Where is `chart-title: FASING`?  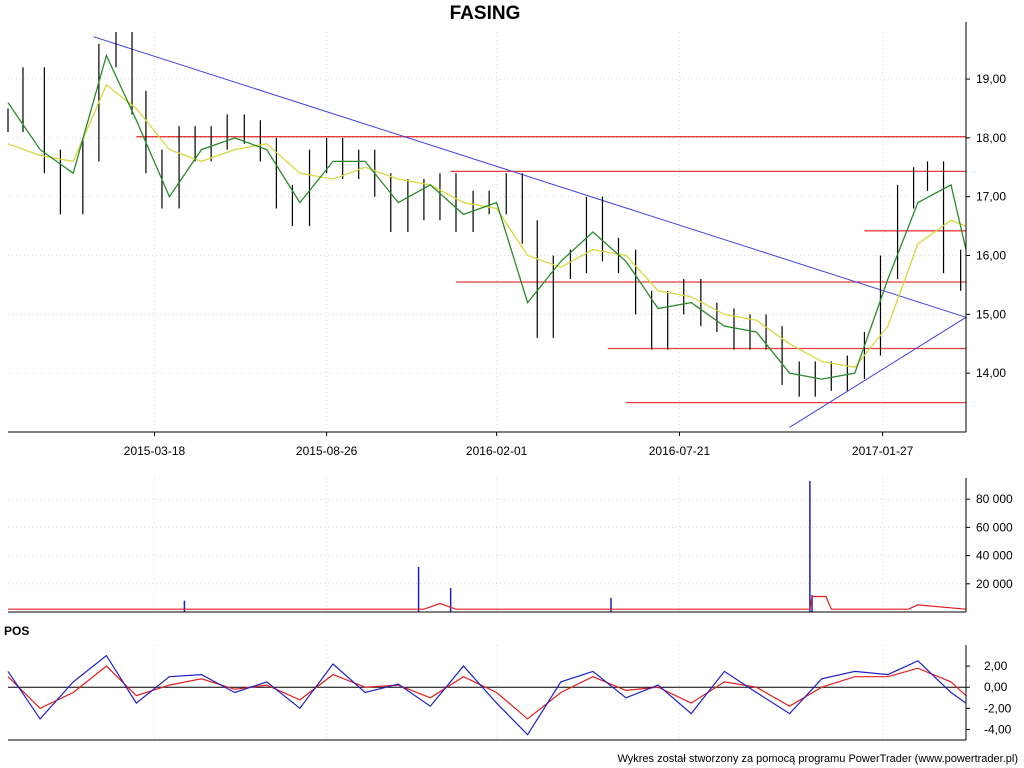
chart-title: FASING is located at coordinates (485, 13).